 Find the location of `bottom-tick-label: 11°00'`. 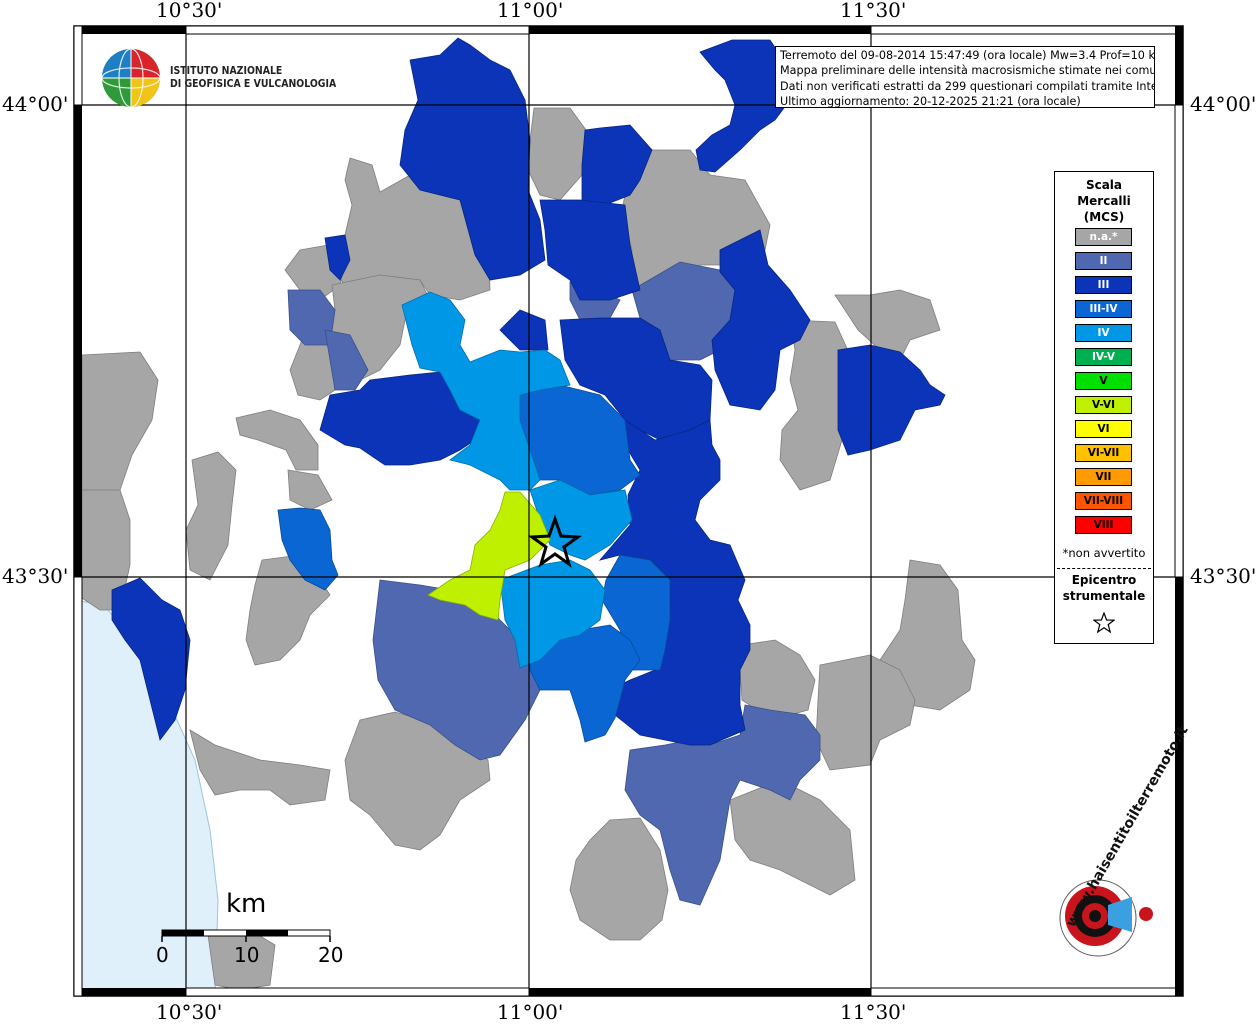

bottom-tick-label: 11°00' is located at coordinates (530, 1012).